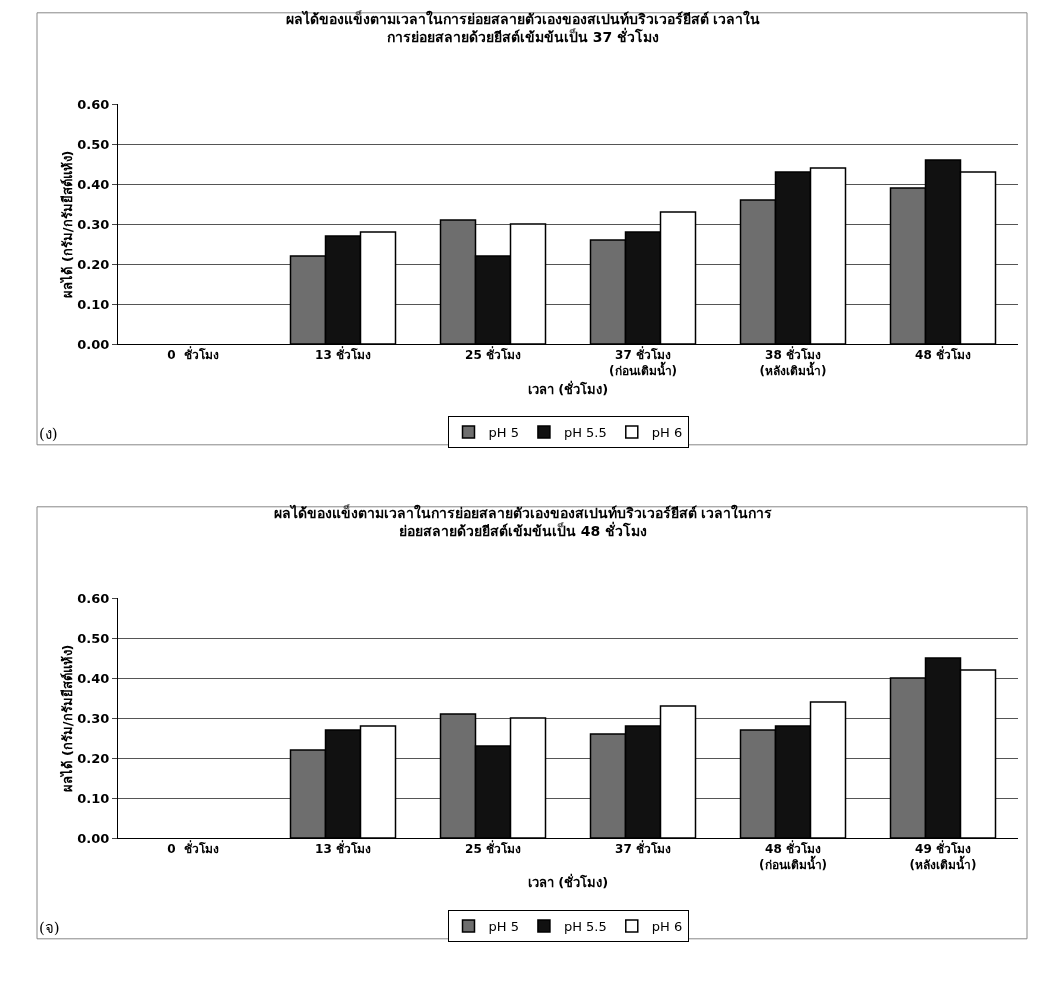 This screenshot has height=1005, width=1047. What do you see at coordinates (523, 27) in the screenshot?
I see `chart-title: ผลได้ของแข็งตามเวลาในการย่อยสลายตัวเองของสเปนท์บริวเวอร์ยีสต์ เวลาใน การย่อยสลายด้วยยีสต์เข้มข้นเป็น 37 ชั่วโมง` at bounding box center [523, 27].